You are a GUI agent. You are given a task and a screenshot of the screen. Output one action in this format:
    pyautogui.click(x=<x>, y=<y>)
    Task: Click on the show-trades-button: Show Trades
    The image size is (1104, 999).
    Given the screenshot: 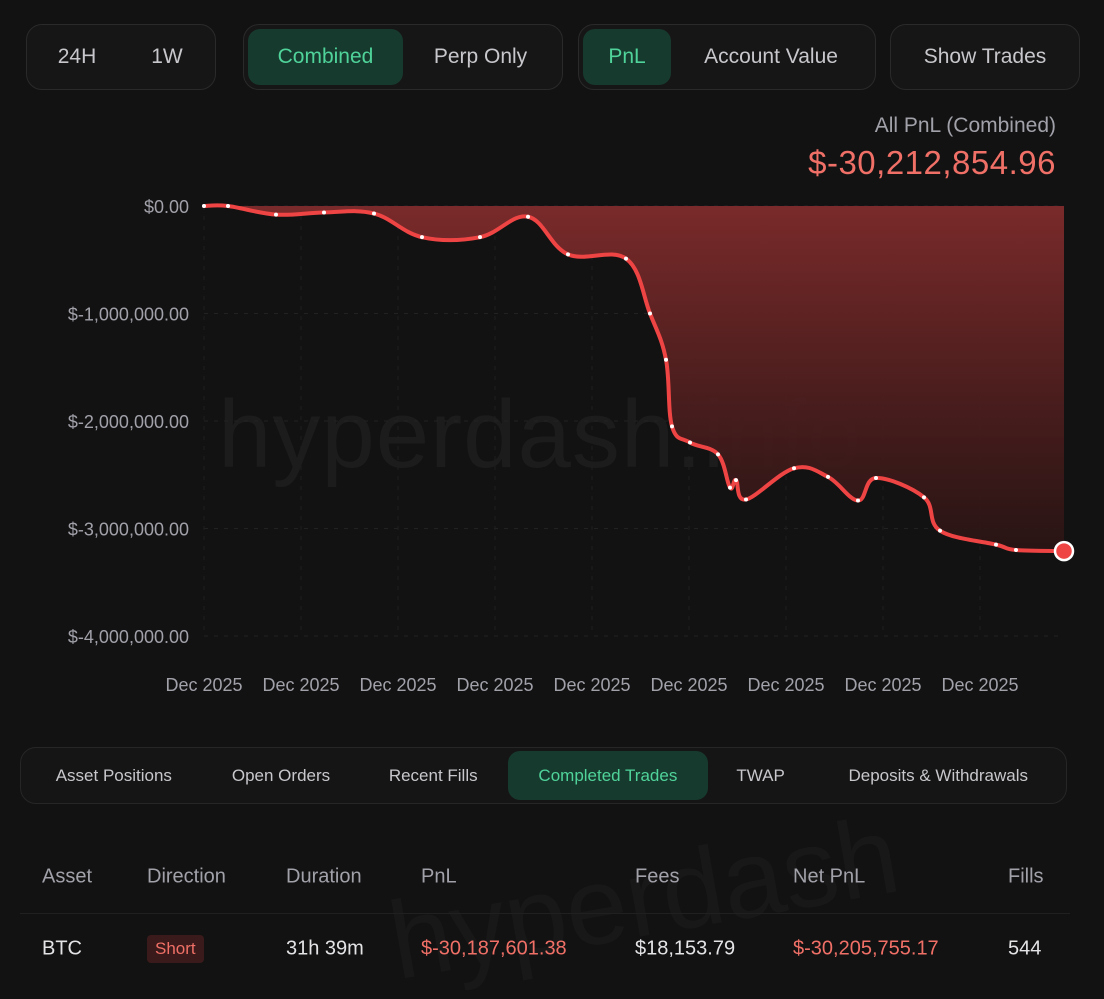 What is the action you would take?
    pyautogui.click(x=985, y=56)
    